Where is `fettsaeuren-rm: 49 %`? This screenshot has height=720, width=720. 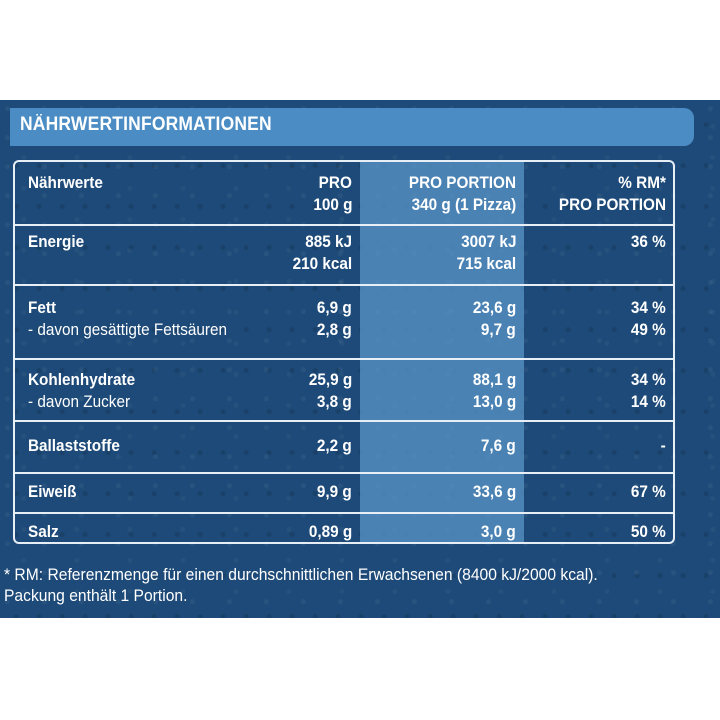
fettsaeuren-rm: 49 % is located at coordinates (648, 329).